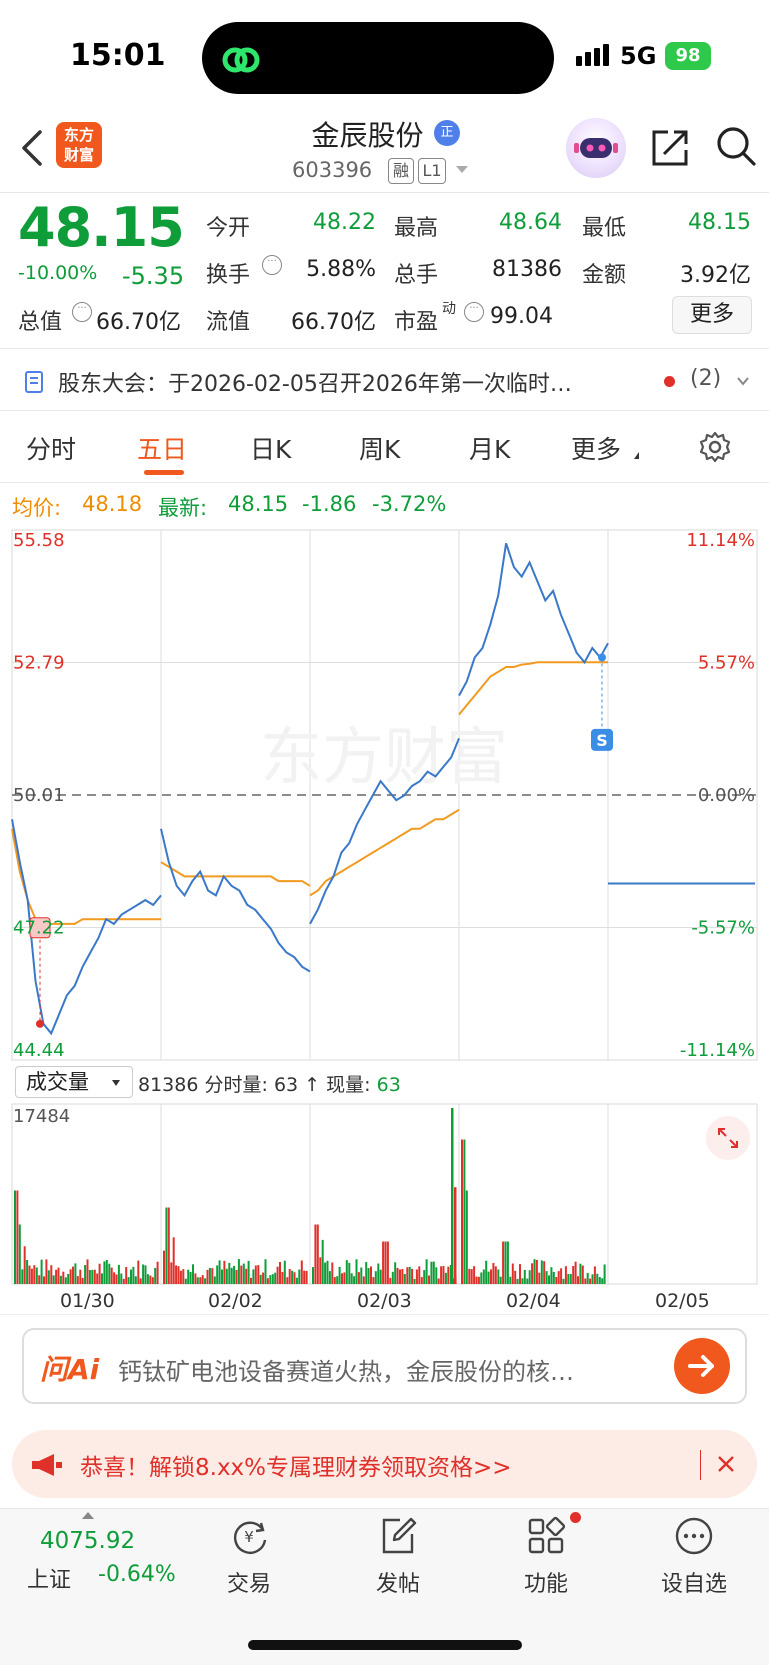 The width and height of the screenshot is (769, 1665). I want to click on up-arrow: ↑, so click(312, 1085).